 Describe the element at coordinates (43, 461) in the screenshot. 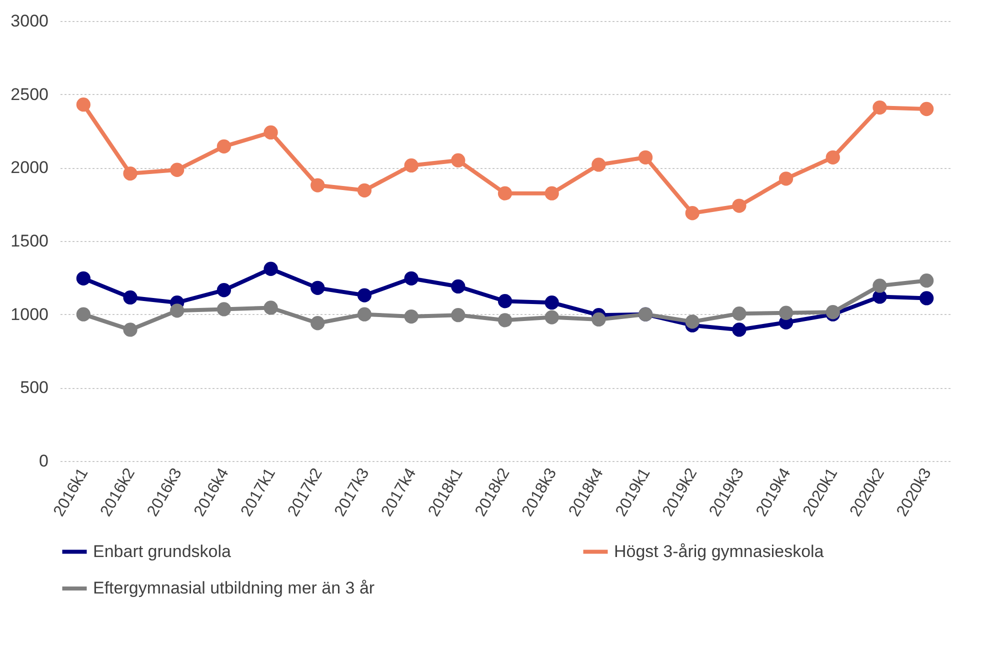

I see `y-tick-label: 0` at that location.